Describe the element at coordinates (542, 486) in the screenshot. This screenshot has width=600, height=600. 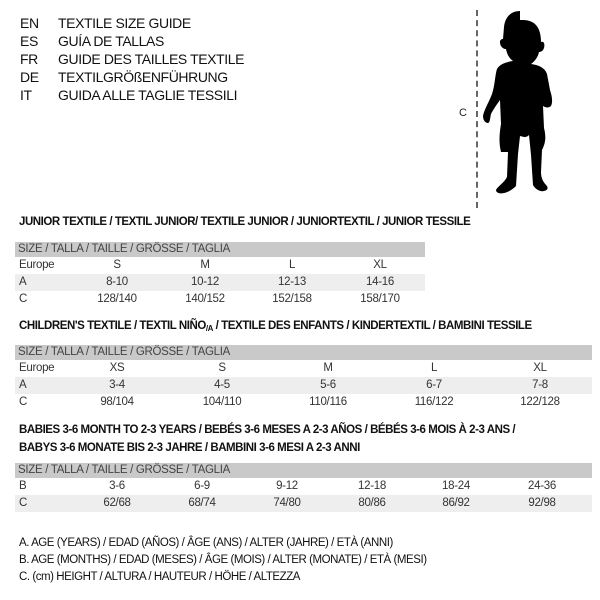
I see `table-cell: 24-36` at that location.